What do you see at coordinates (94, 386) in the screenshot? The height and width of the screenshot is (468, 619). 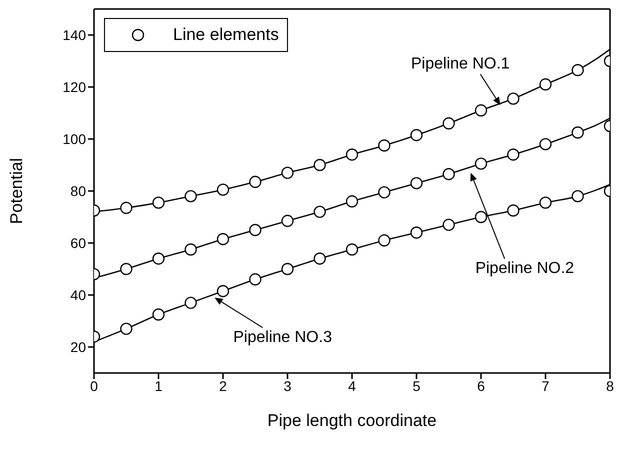 I see `x-tick-label: 0` at bounding box center [94, 386].